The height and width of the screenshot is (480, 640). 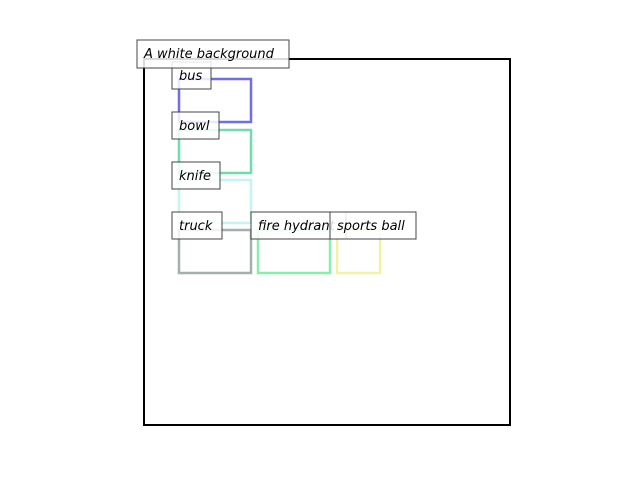 What do you see at coordinates (209, 54) in the screenshot?
I see `caption-text: A white background` at bounding box center [209, 54].